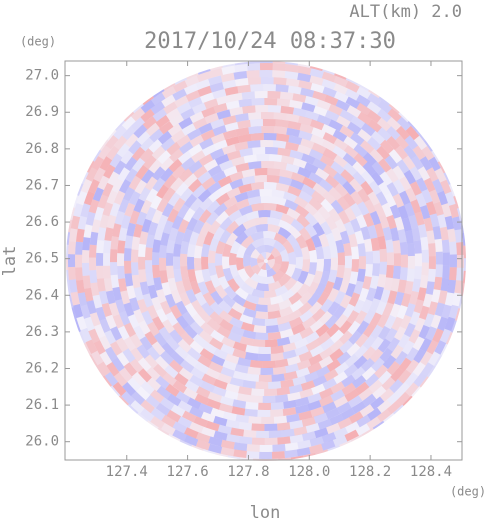 This screenshot has height=525, width=491. Describe the element at coordinates (127, 472) in the screenshot. I see `x-tick-label: 127.4` at that location.